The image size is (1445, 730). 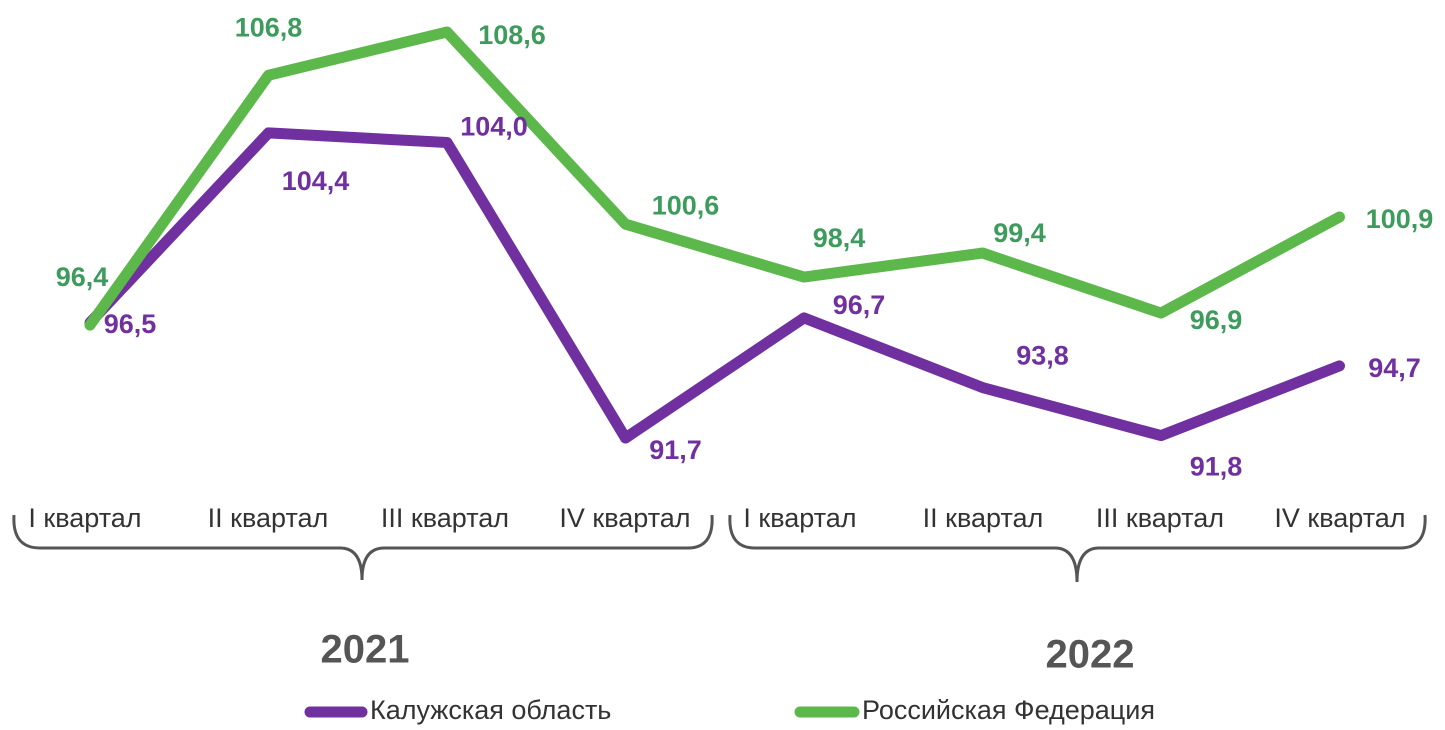 I want to click on data-label: 108,6, so click(x=512, y=35).